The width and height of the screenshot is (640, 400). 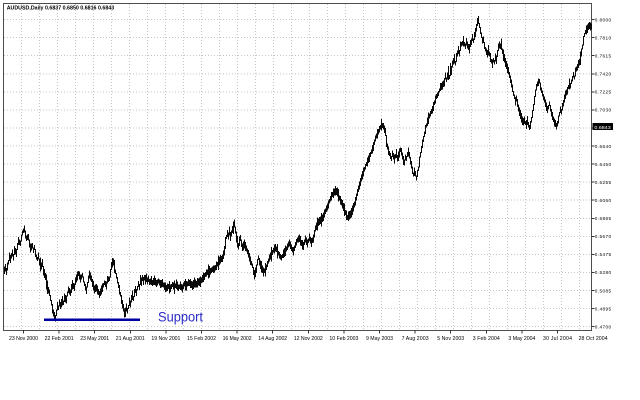 What do you see at coordinates (59, 339) in the screenshot?
I see `svg-text: 22 Feb 2001` at bounding box center [59, 339].